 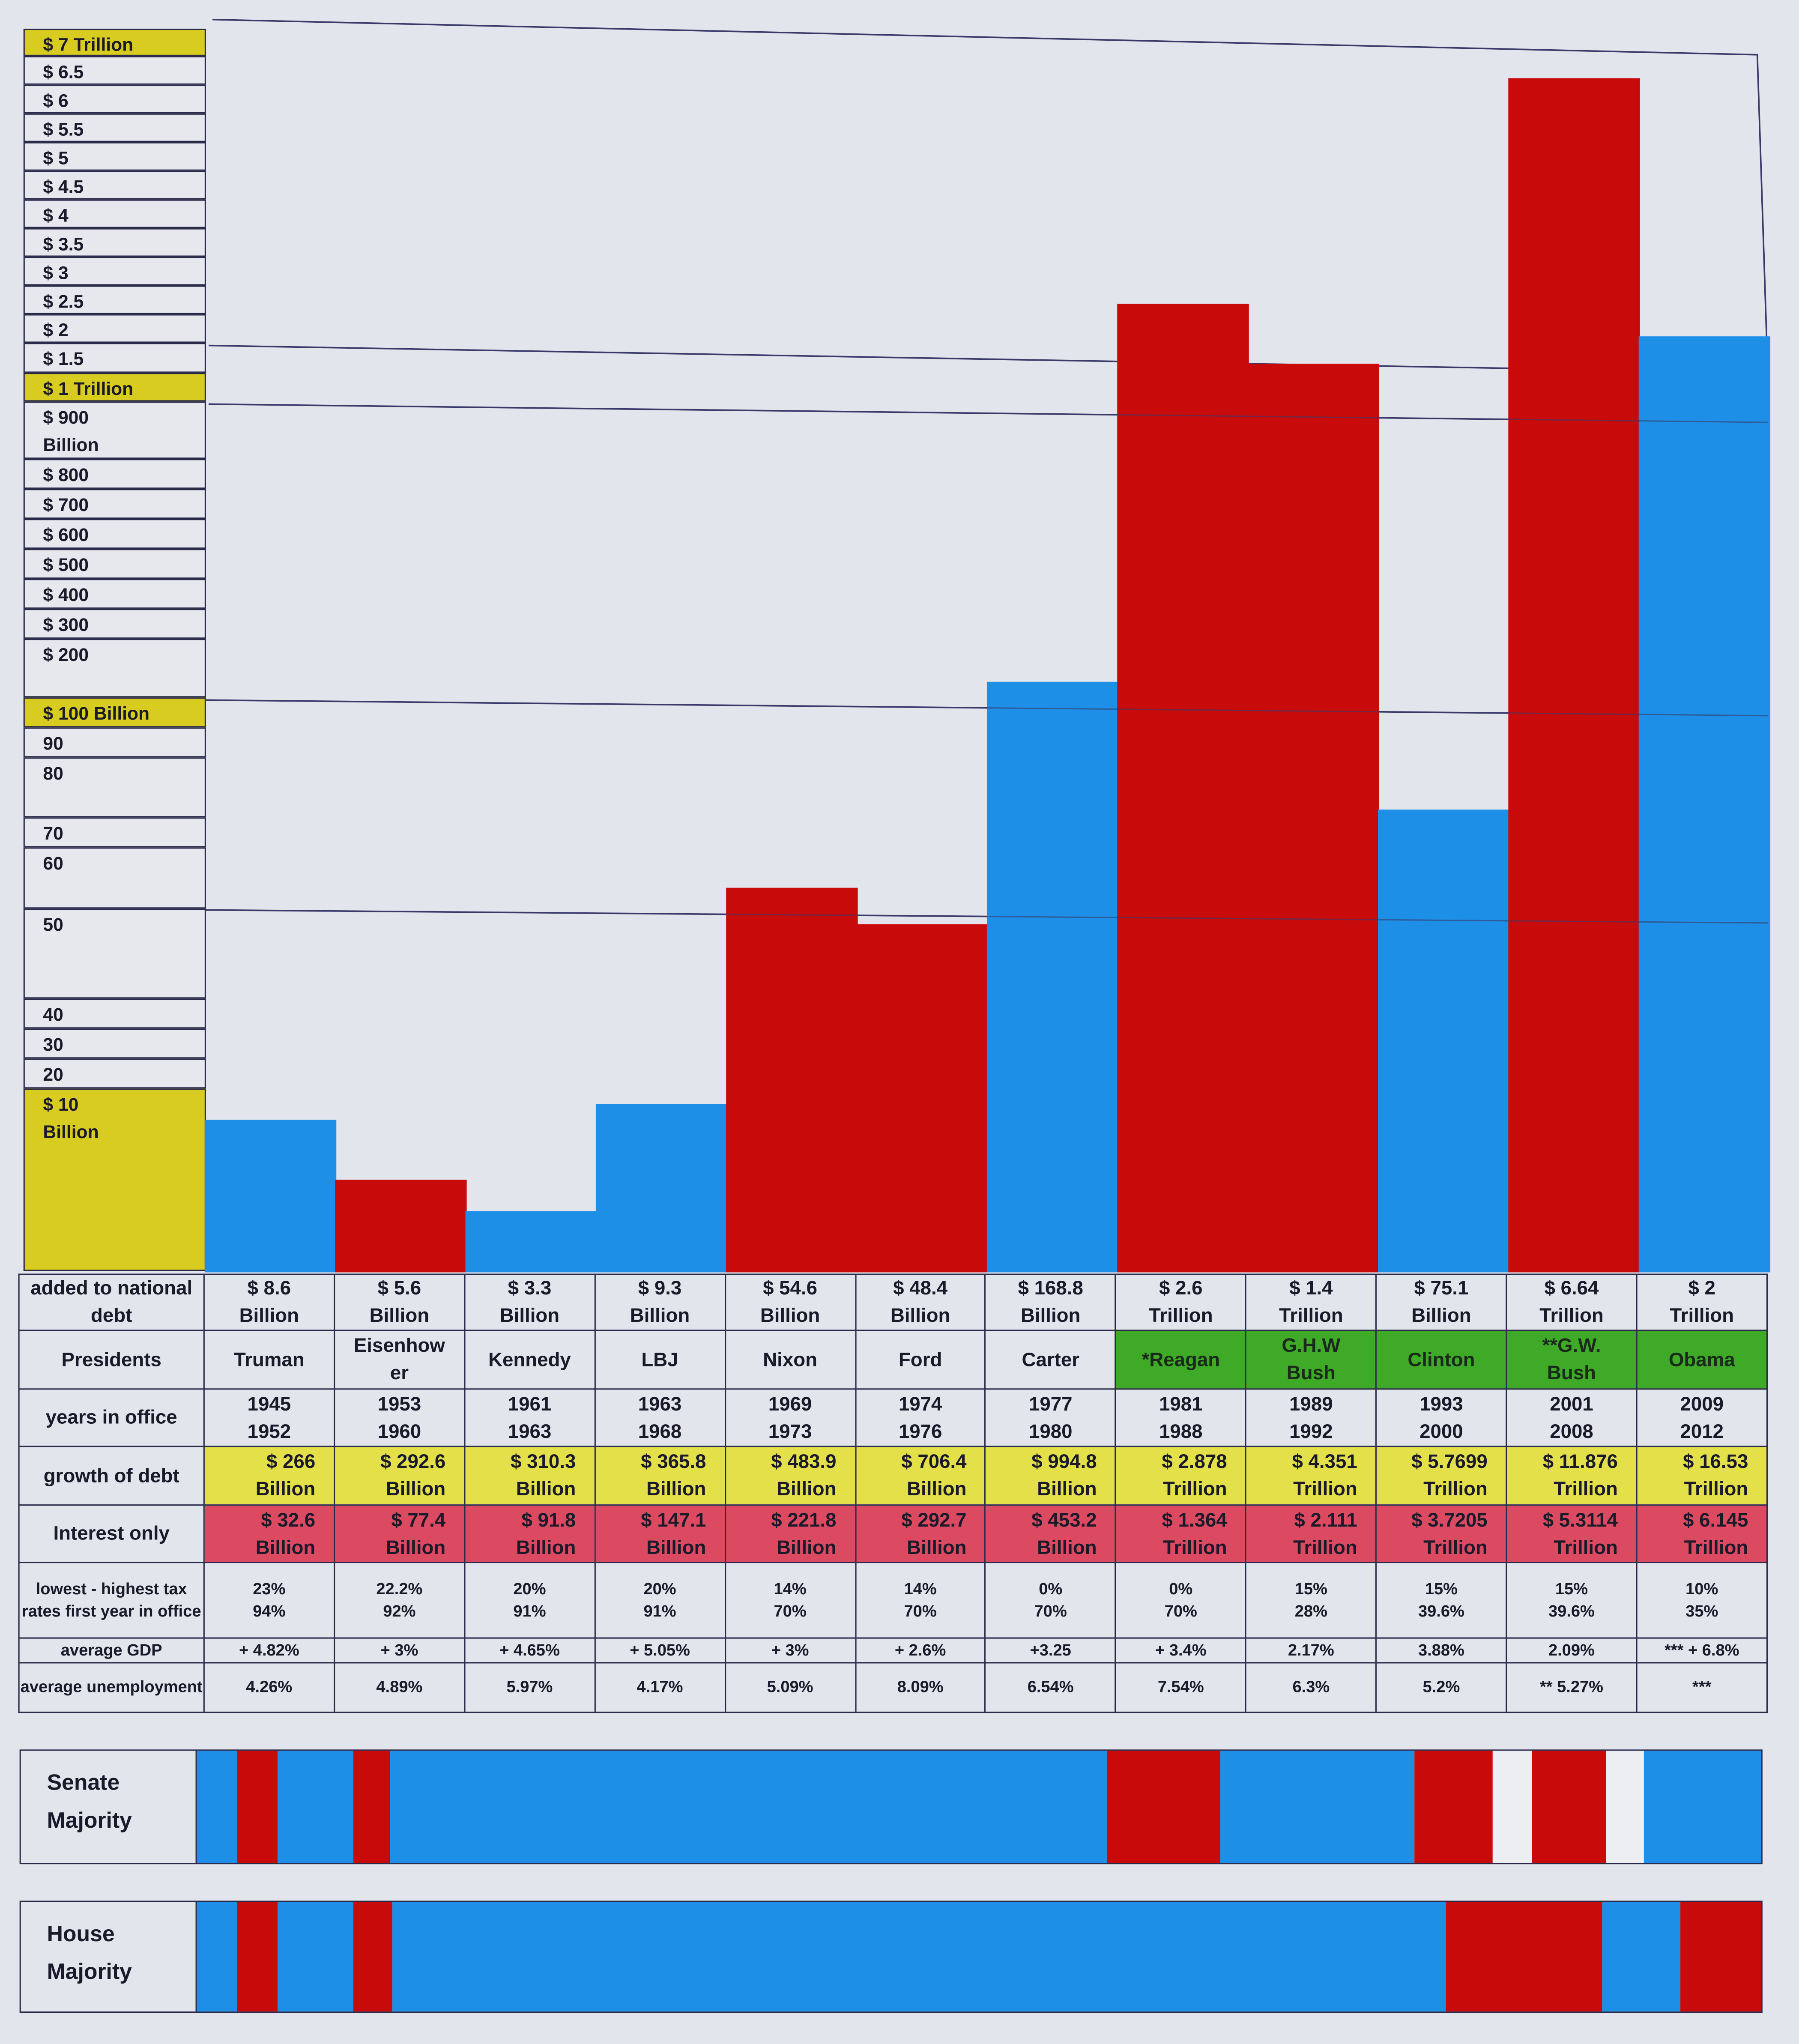 What do you see at coordinates (114, 742) in the screenshot?
I see `y-tick-label: 90` at bounding box center [114, 742].